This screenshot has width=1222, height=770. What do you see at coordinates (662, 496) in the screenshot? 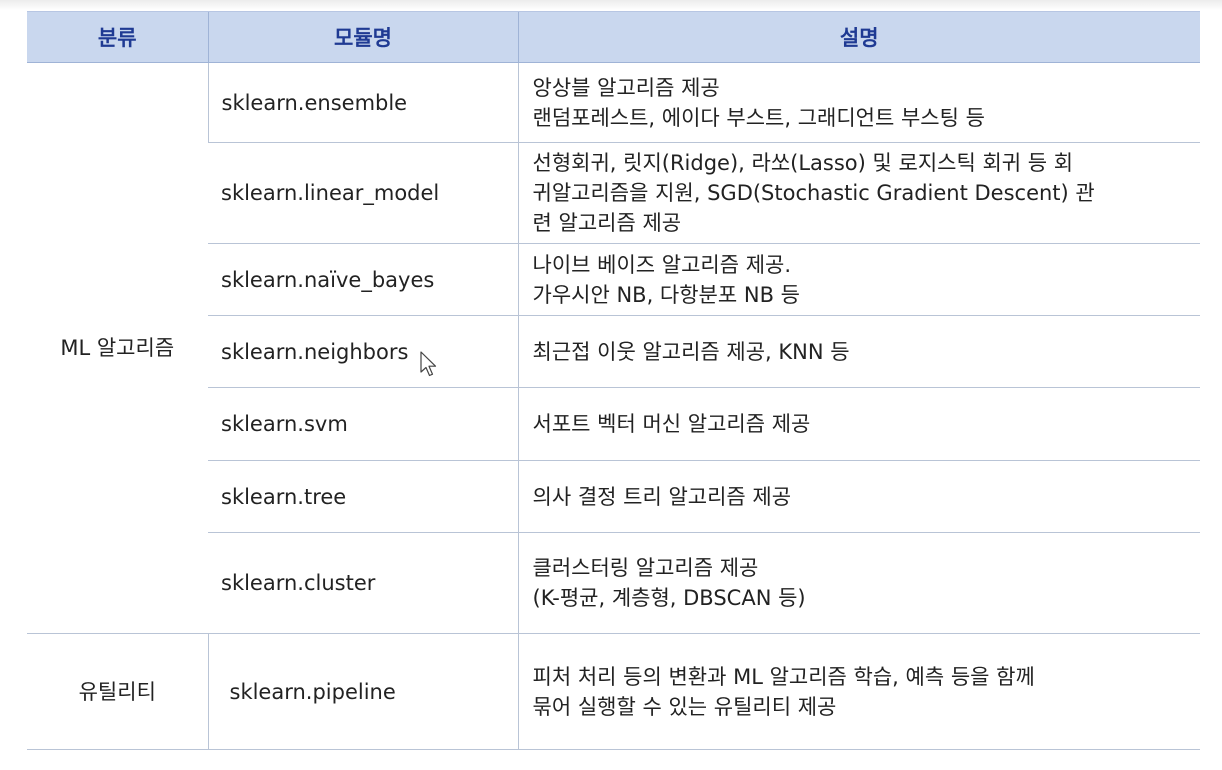
I see `description-line: 의사 결정 트리 알고리즘 제공` at bounding box center [662, 496].